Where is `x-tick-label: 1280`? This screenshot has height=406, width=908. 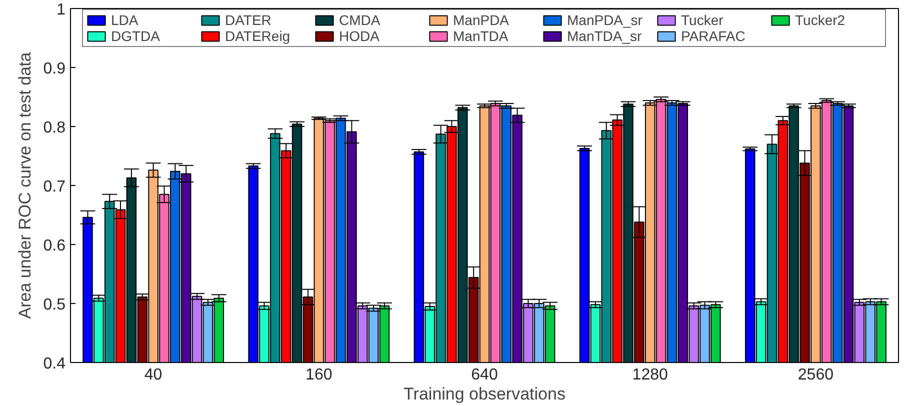
x-tick-label: 1280 is located at coordinates (650, 375).